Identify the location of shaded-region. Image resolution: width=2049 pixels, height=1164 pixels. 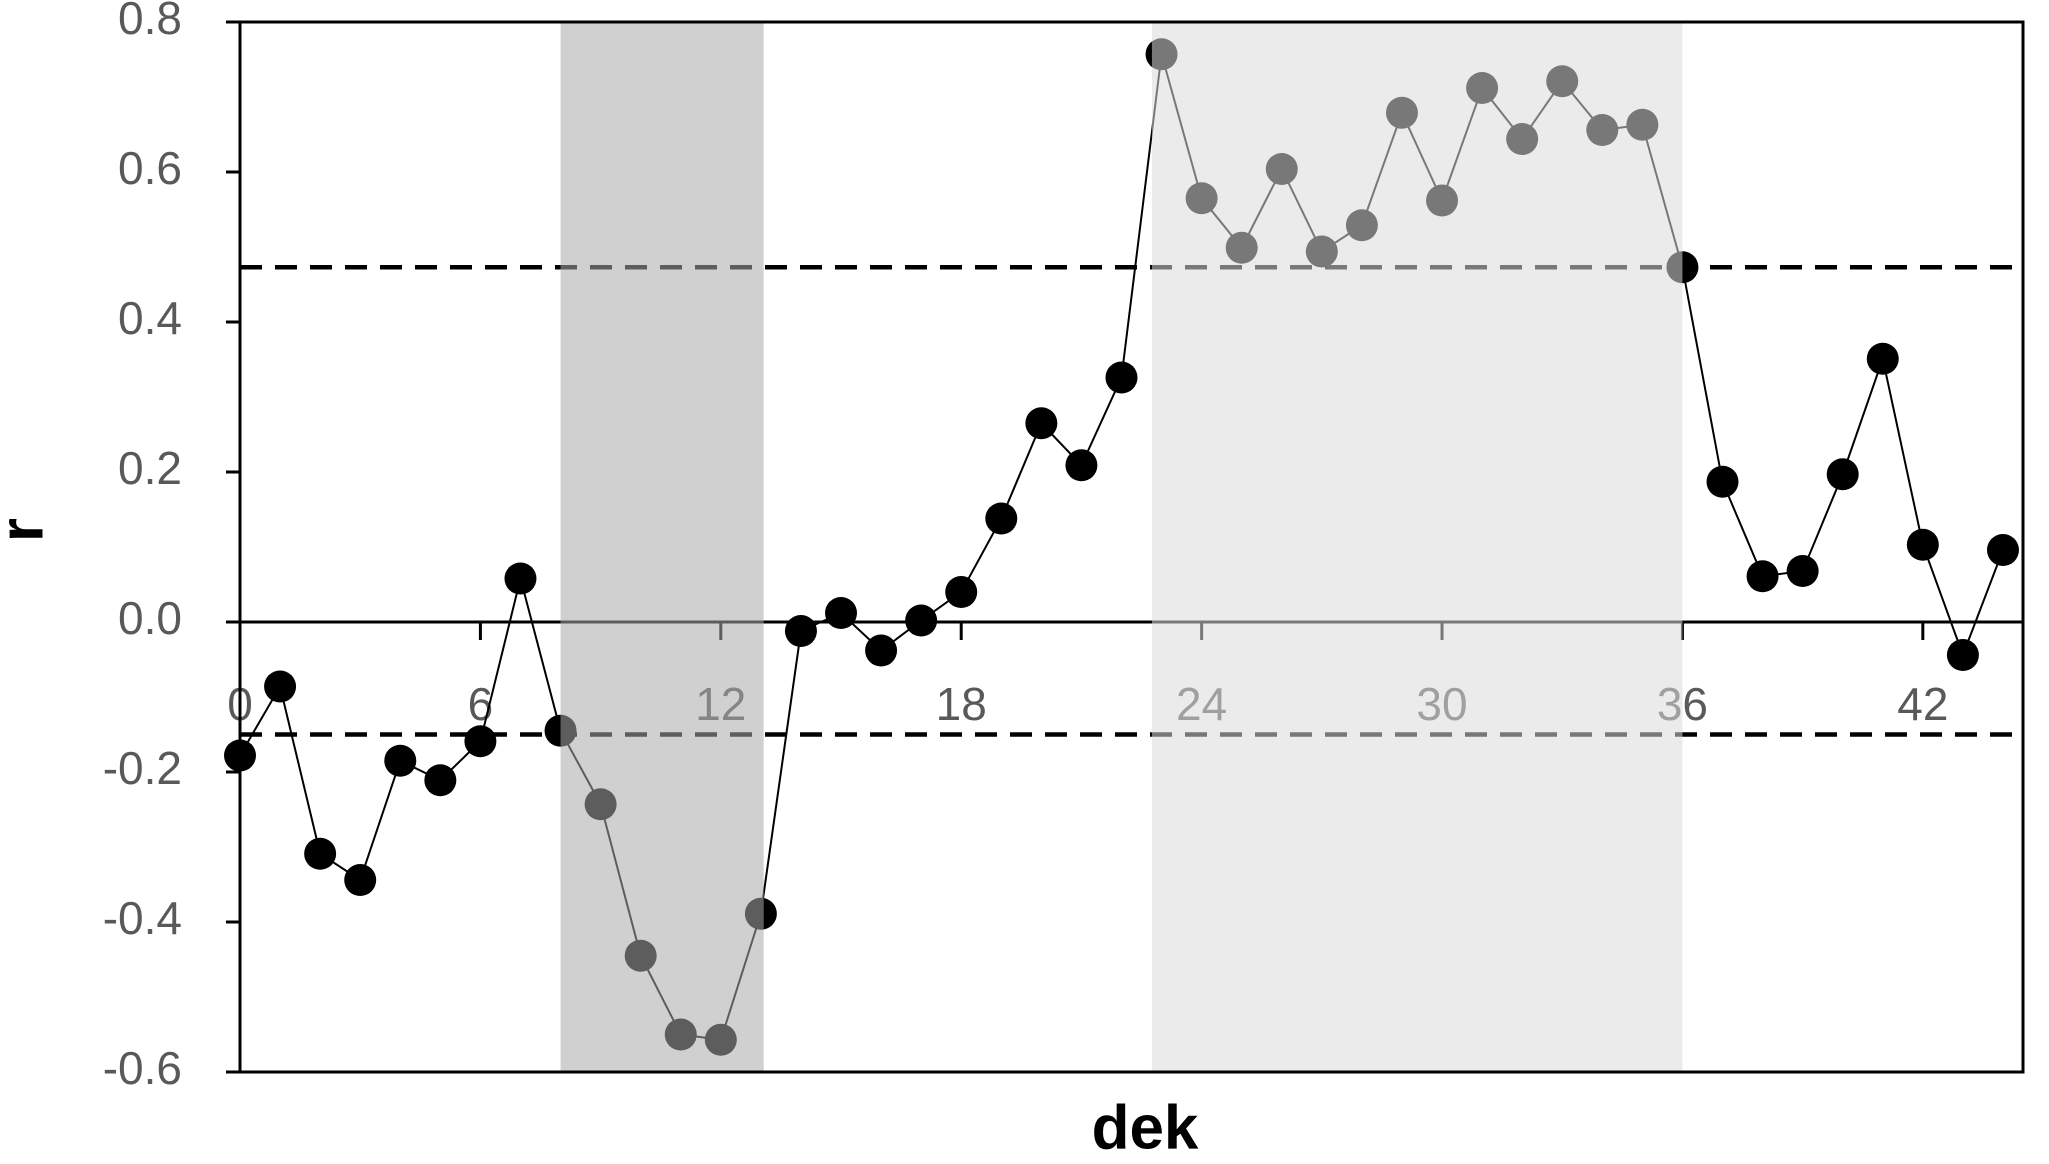
(662, 547).